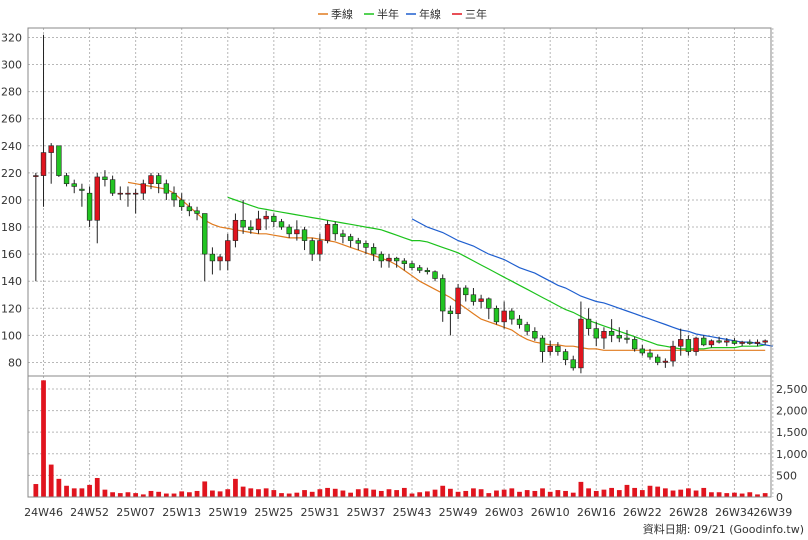 This screenshot has height=540, width=808. I want to click on price-tick-label-9: 260, so click(11, 119).